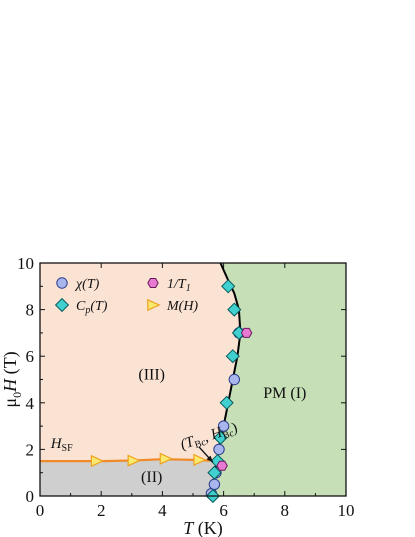 This screenshot has height=537, width=415. Describe the element at coordinates (40, 510) in the screenshot. I see `x-tick-label-0: 0` at that location.